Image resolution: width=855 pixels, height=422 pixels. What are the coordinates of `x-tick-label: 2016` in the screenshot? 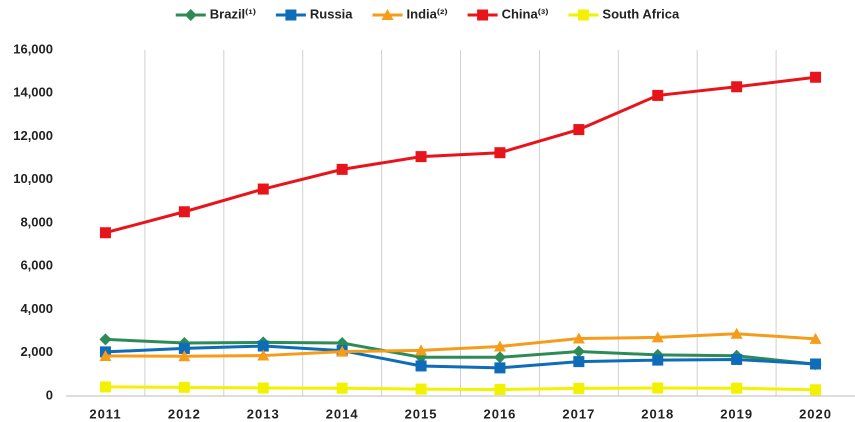 It's located at (499, 413).